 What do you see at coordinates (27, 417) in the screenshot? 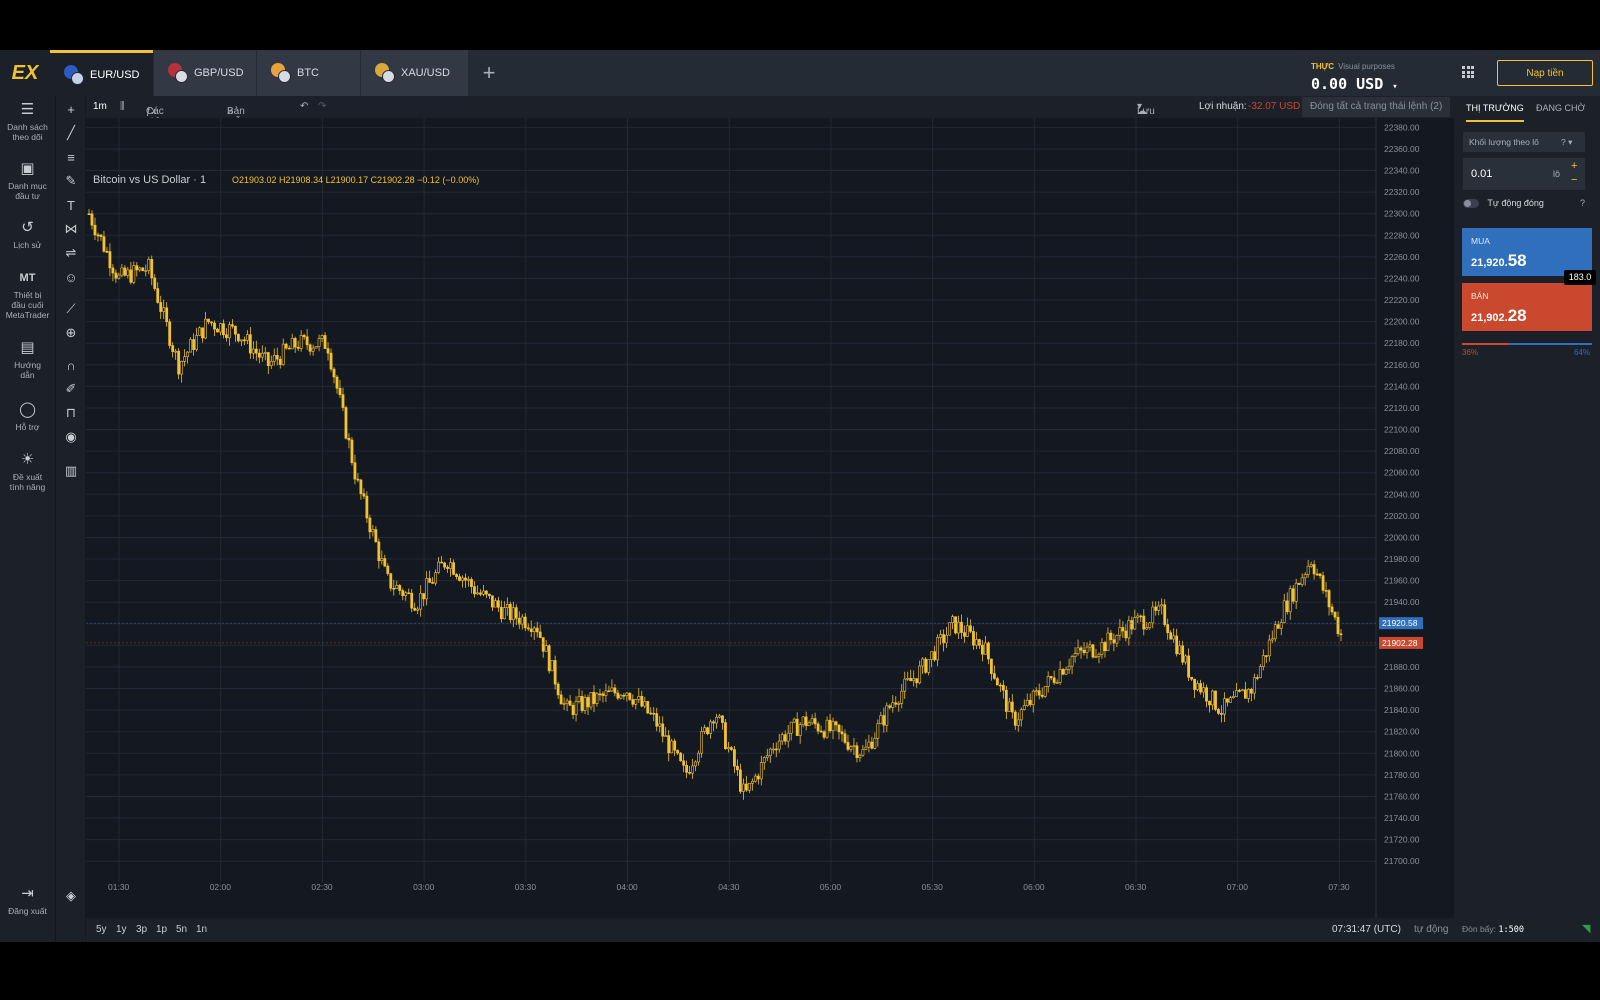
I see `sidebar-item-support: ◯ Hỗ trợ` at bounding box center [27, 417].